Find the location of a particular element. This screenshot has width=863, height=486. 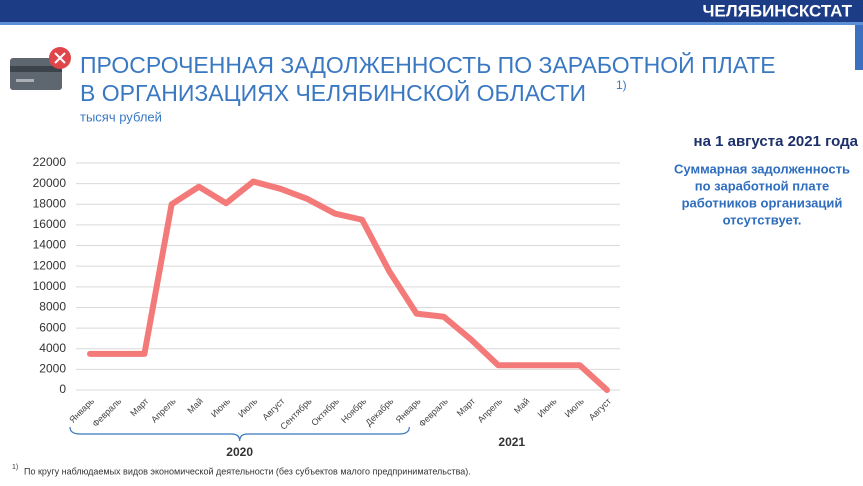

year-label: 2020 is located at coordinates (239, 452).